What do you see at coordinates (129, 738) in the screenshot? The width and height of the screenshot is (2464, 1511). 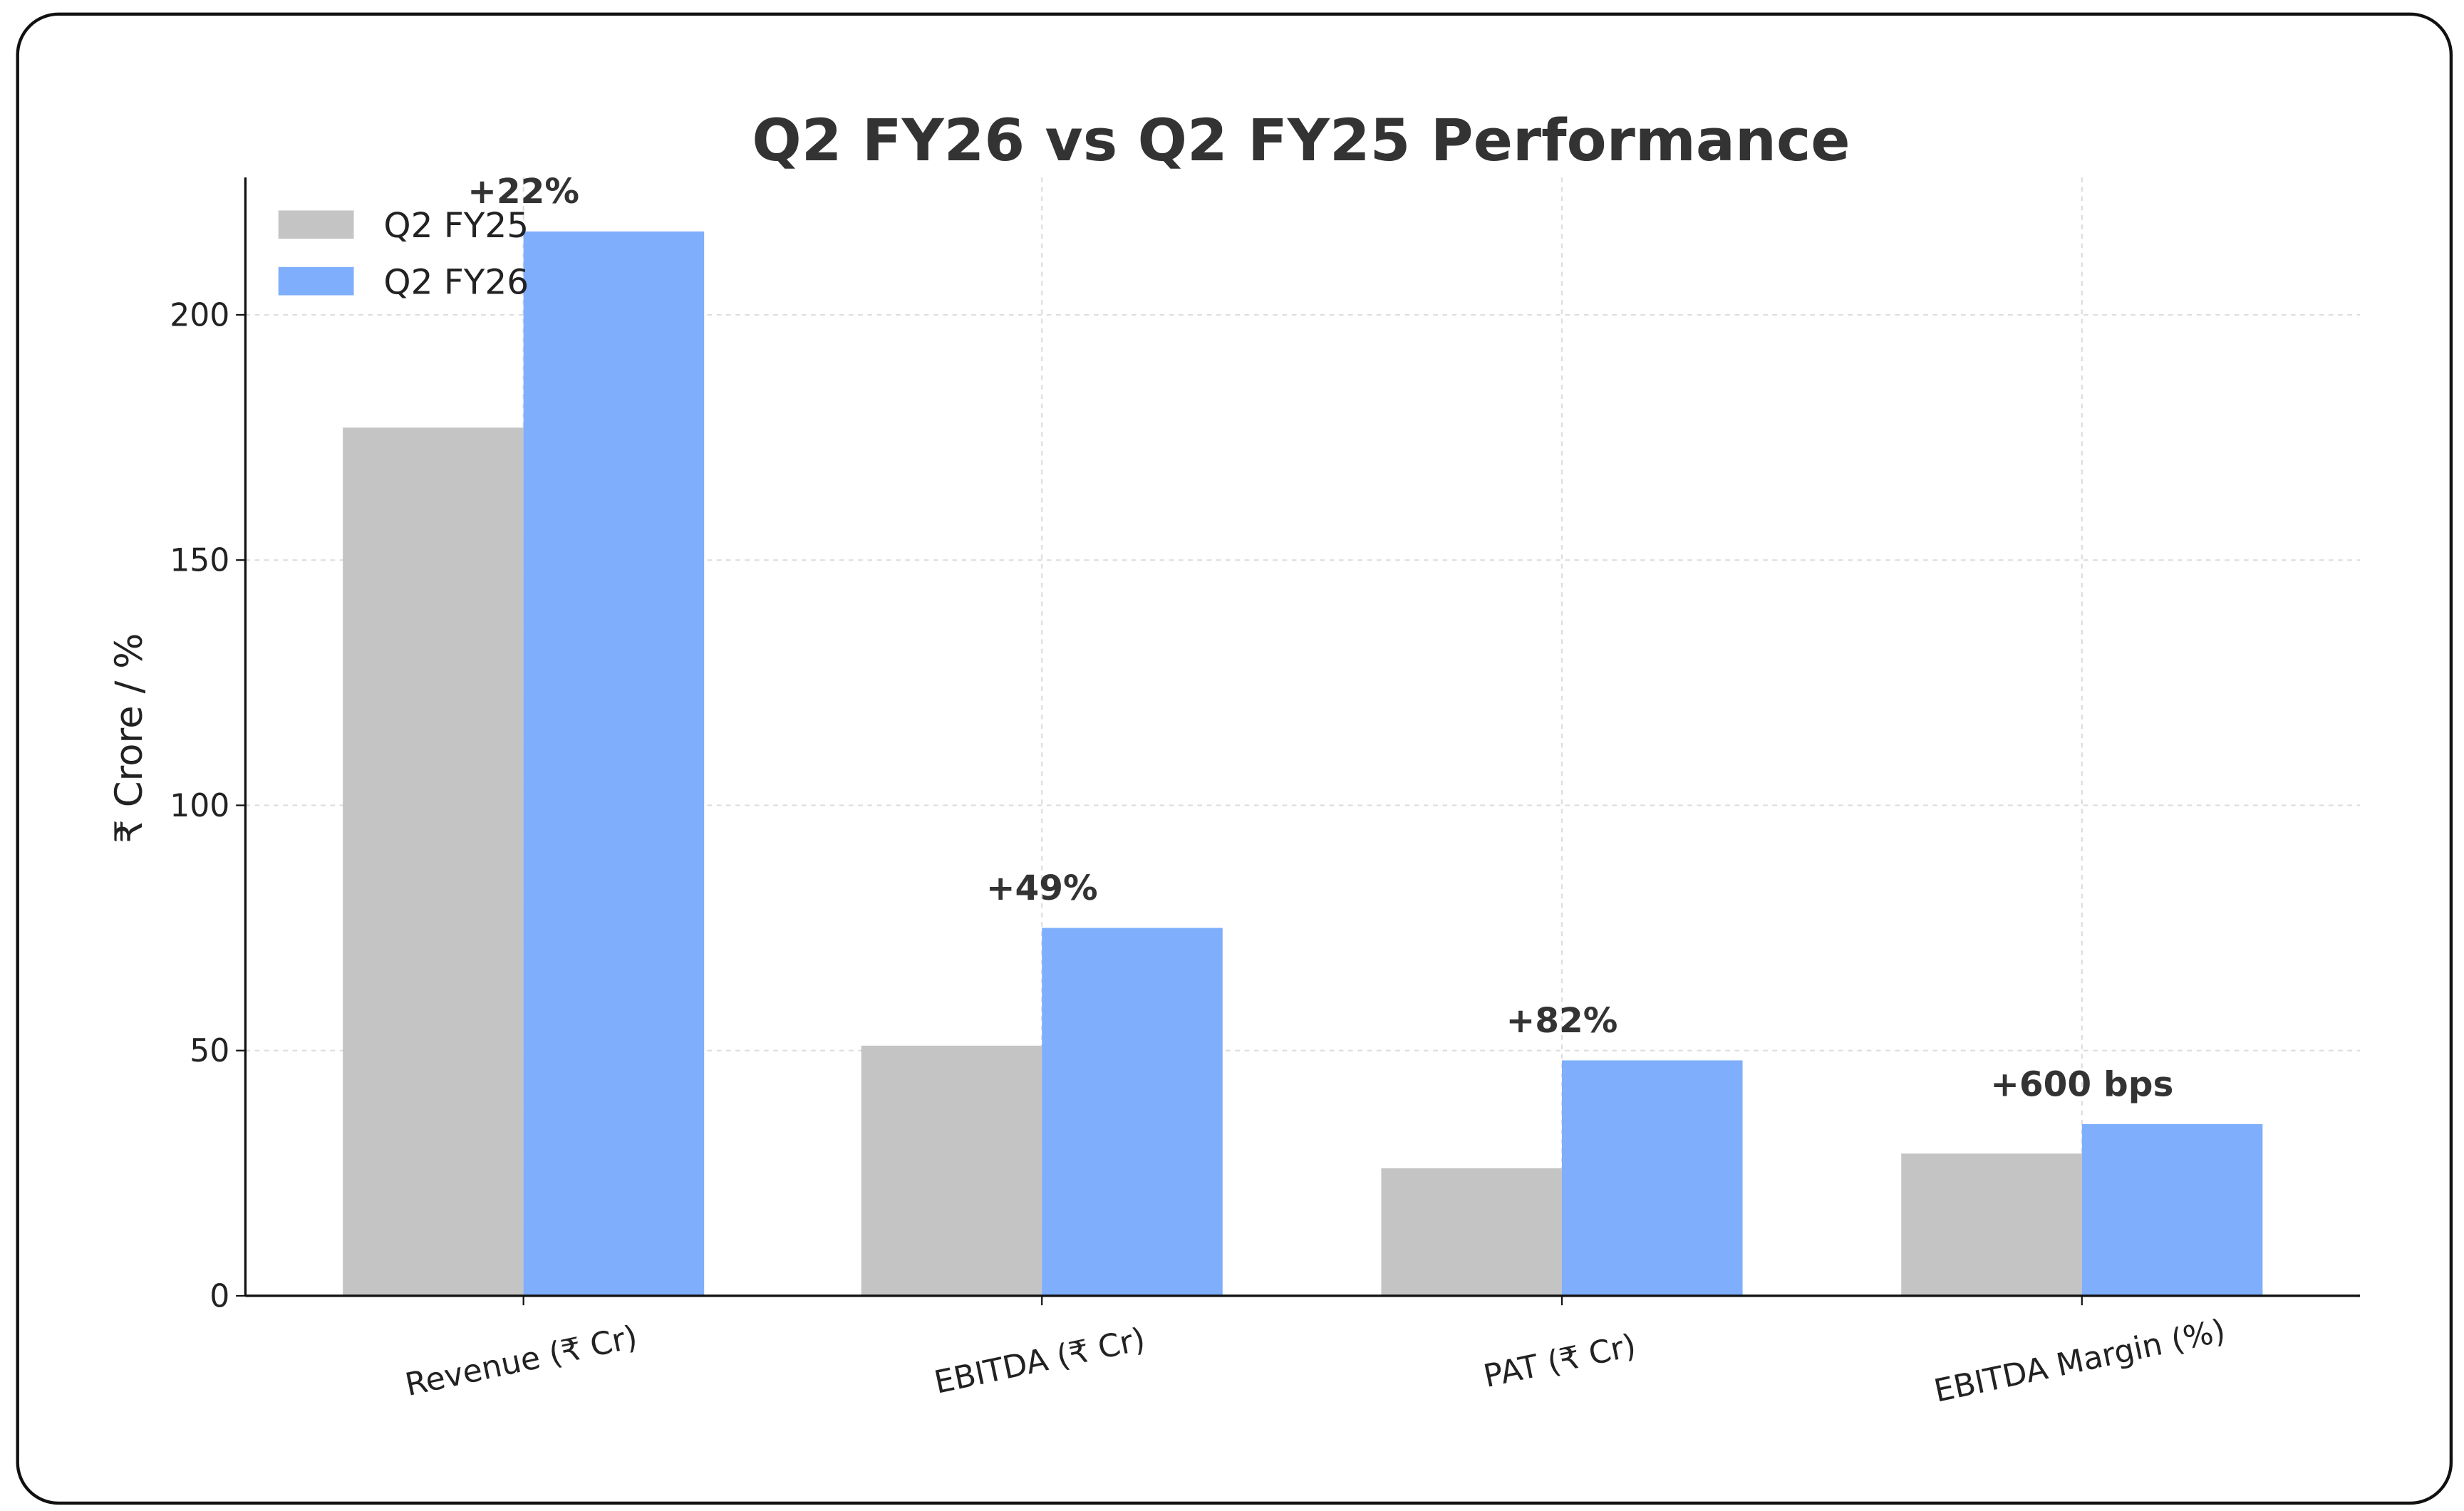 I see `y-axis-label: ₹ Crore / %` at bounding box center [129, 738].